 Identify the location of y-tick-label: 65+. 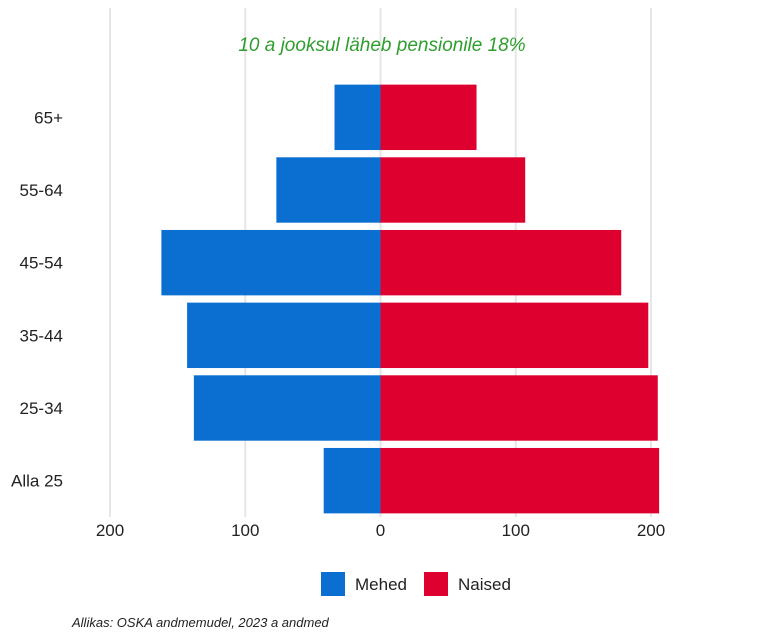
(48, 117).